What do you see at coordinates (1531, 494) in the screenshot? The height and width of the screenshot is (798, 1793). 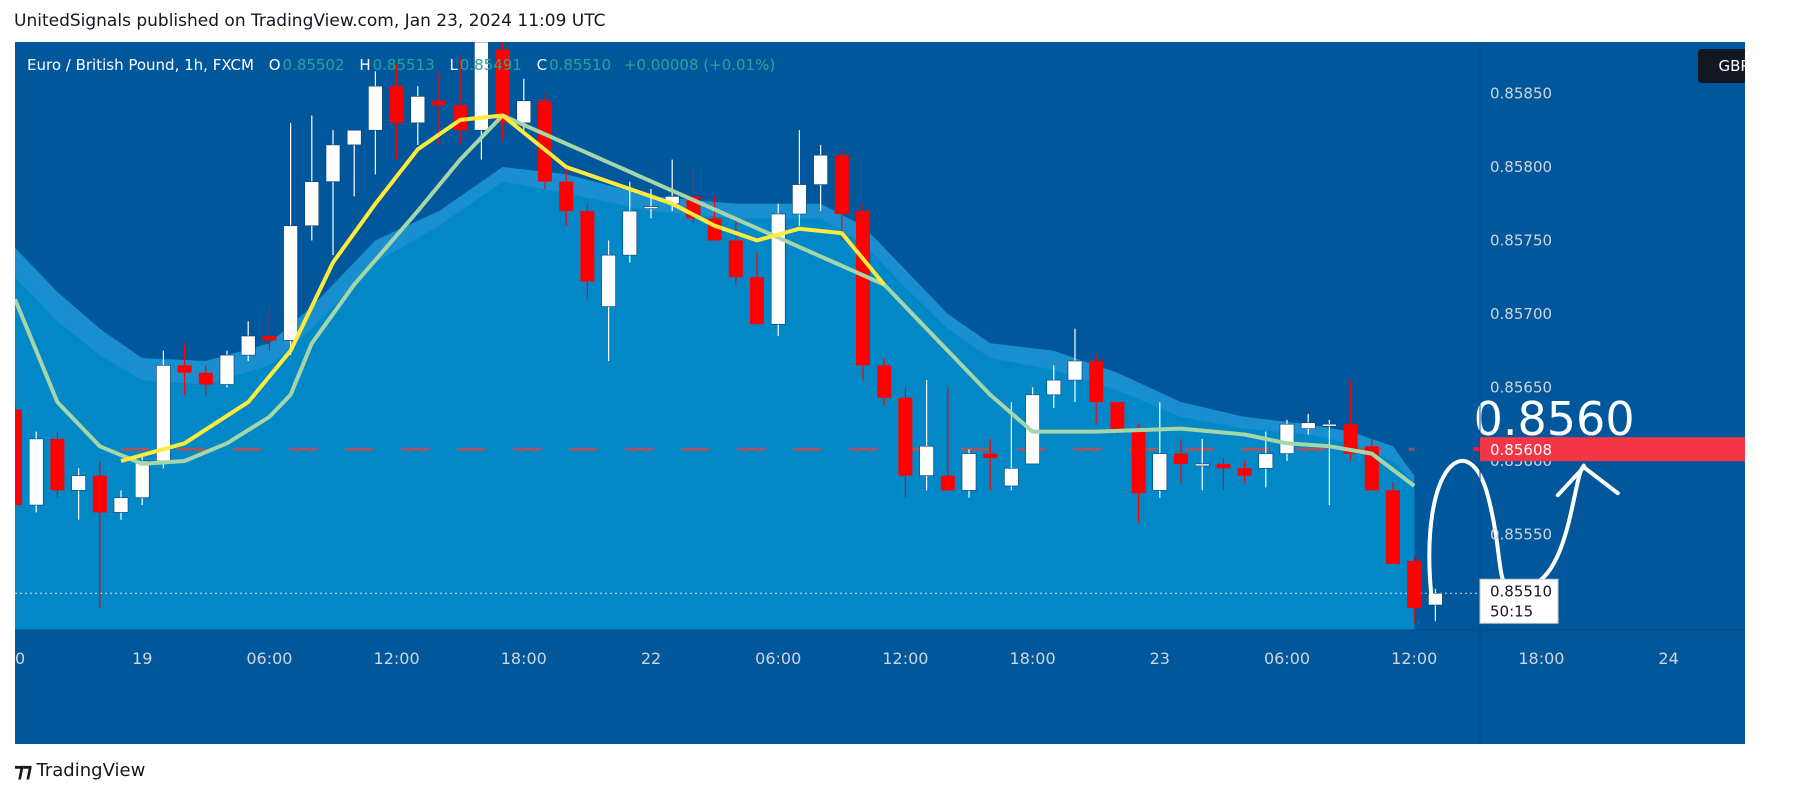 I see `drawing-layer: 0.8560` at bounding box center [1531, 494].